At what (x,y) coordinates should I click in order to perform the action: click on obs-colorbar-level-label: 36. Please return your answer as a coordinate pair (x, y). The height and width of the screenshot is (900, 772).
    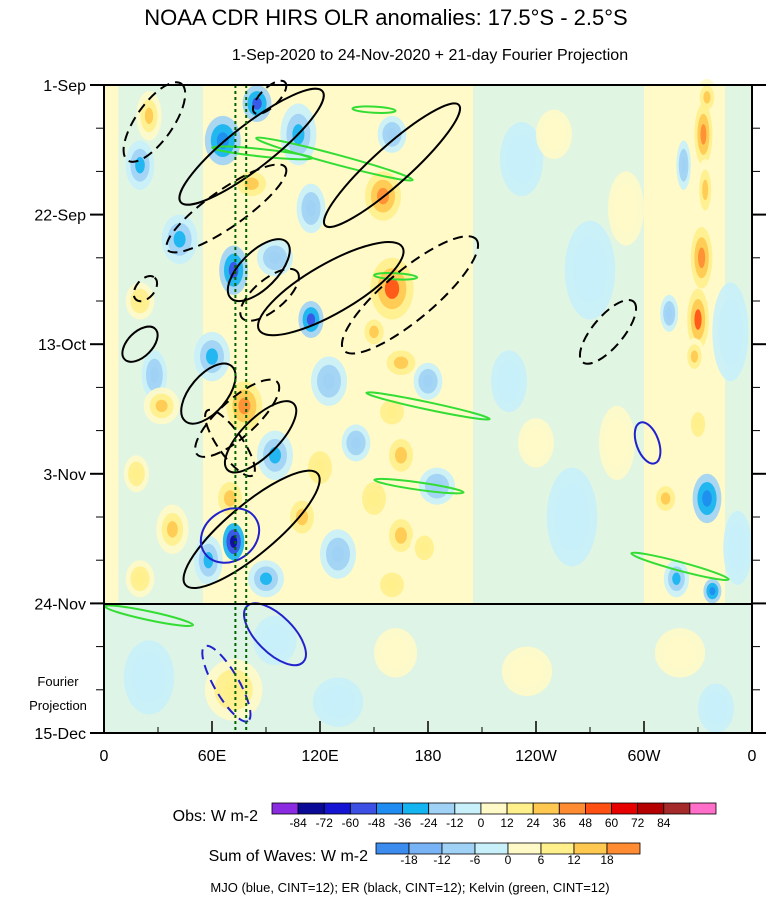
    Looking at the image, I should click on (560, 823).